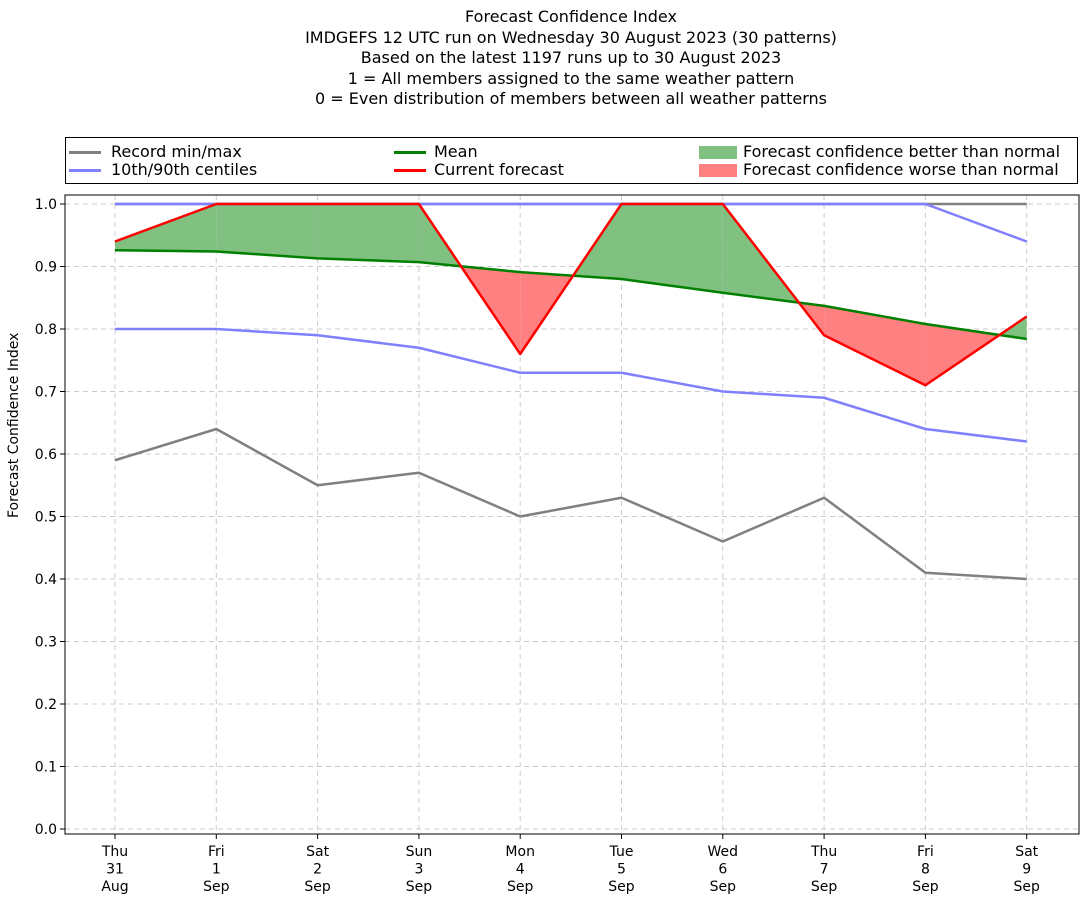 The width and height of the screenshot is (1092, 924). I want to click on y-tick-label-7: 0.7, so click(46, 393).